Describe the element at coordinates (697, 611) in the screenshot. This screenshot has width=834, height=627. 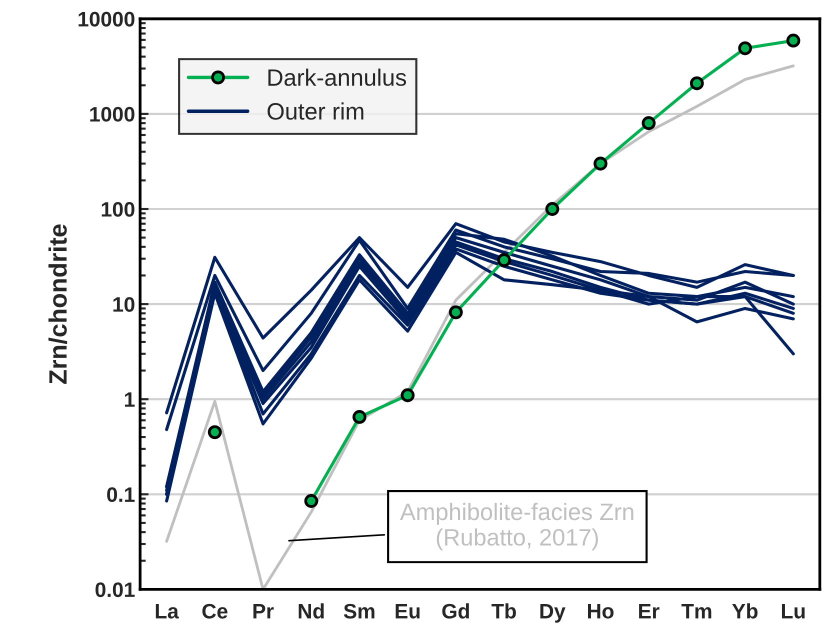
I see `x-tick-label: Tm` at that location.